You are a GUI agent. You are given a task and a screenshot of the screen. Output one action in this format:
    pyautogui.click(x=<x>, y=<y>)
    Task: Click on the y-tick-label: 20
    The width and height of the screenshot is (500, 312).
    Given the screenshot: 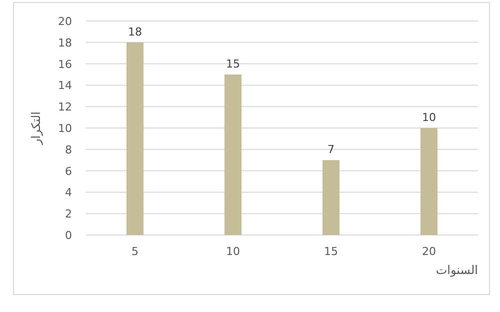 What is the action you would take?
    pyautogui.click(x=65, y=21)
    